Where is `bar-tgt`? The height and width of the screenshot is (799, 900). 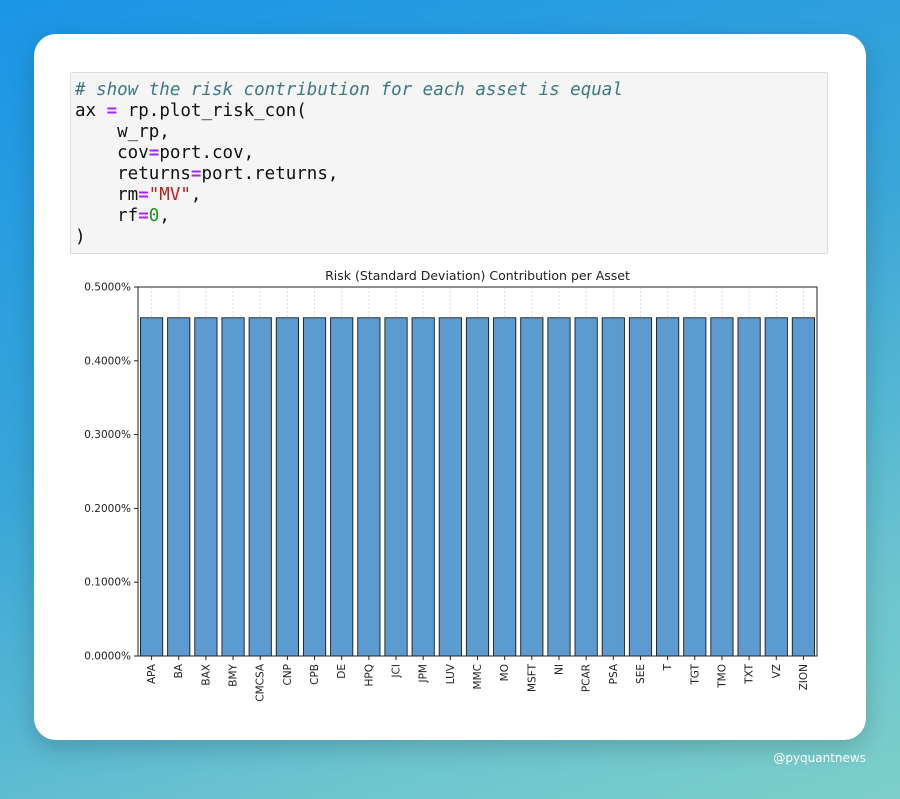 bar-tgt is located at coordinates (695, 487).